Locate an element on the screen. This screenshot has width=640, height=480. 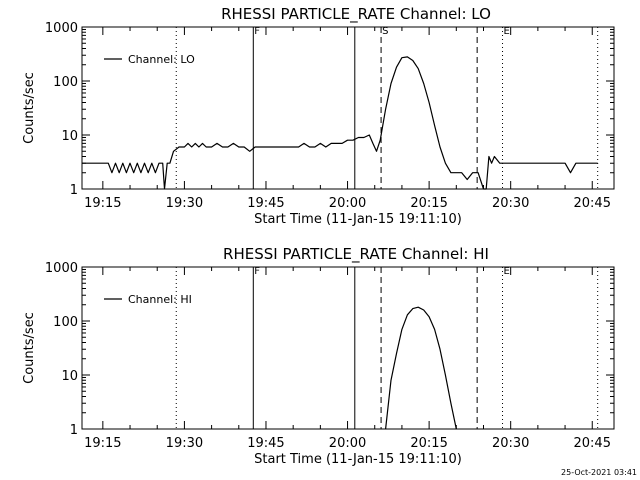
data-series-line is located at coordinates (421, 368).